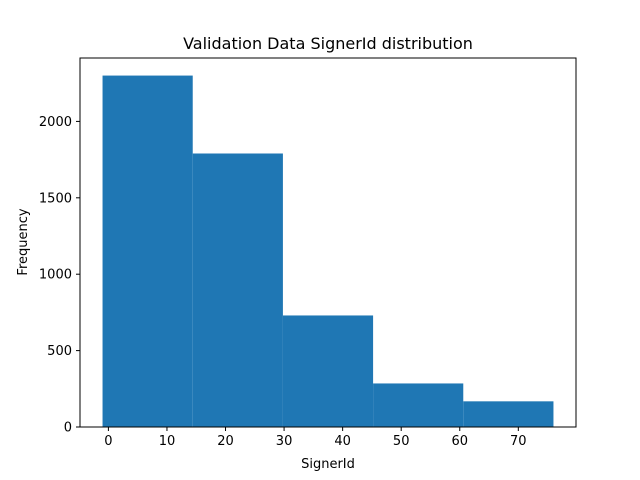 Image resolution: width=640 pixels, height=480 pixels. I want to click on x-tick-label: 0, so click(108, 441).